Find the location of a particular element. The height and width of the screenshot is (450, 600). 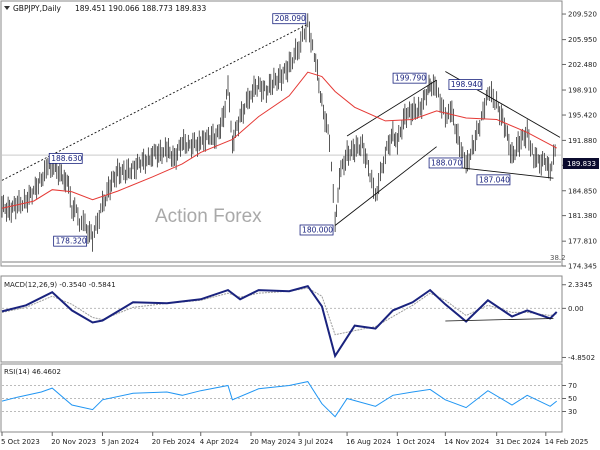

rsi-tick-label: 70 is located at coordinates (572, 386).